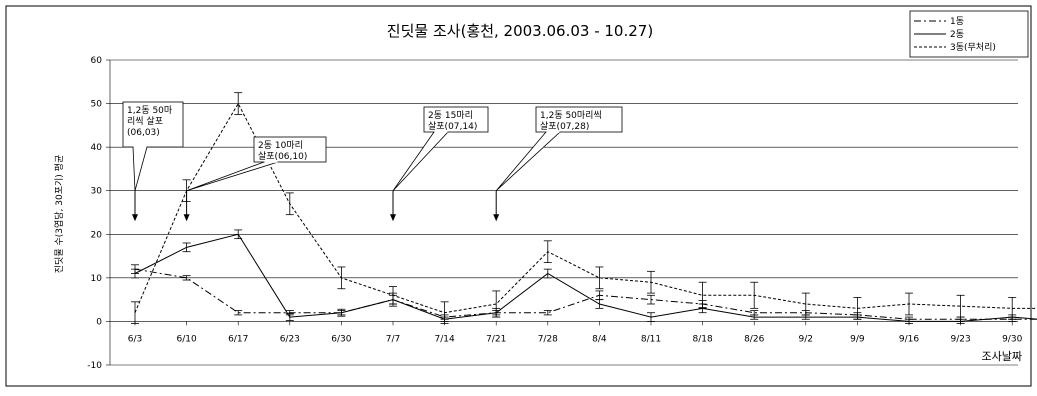 This screenshot has height=396, width=1037. I want to click on callout-text: 2동 15마리, so click(450, 115).